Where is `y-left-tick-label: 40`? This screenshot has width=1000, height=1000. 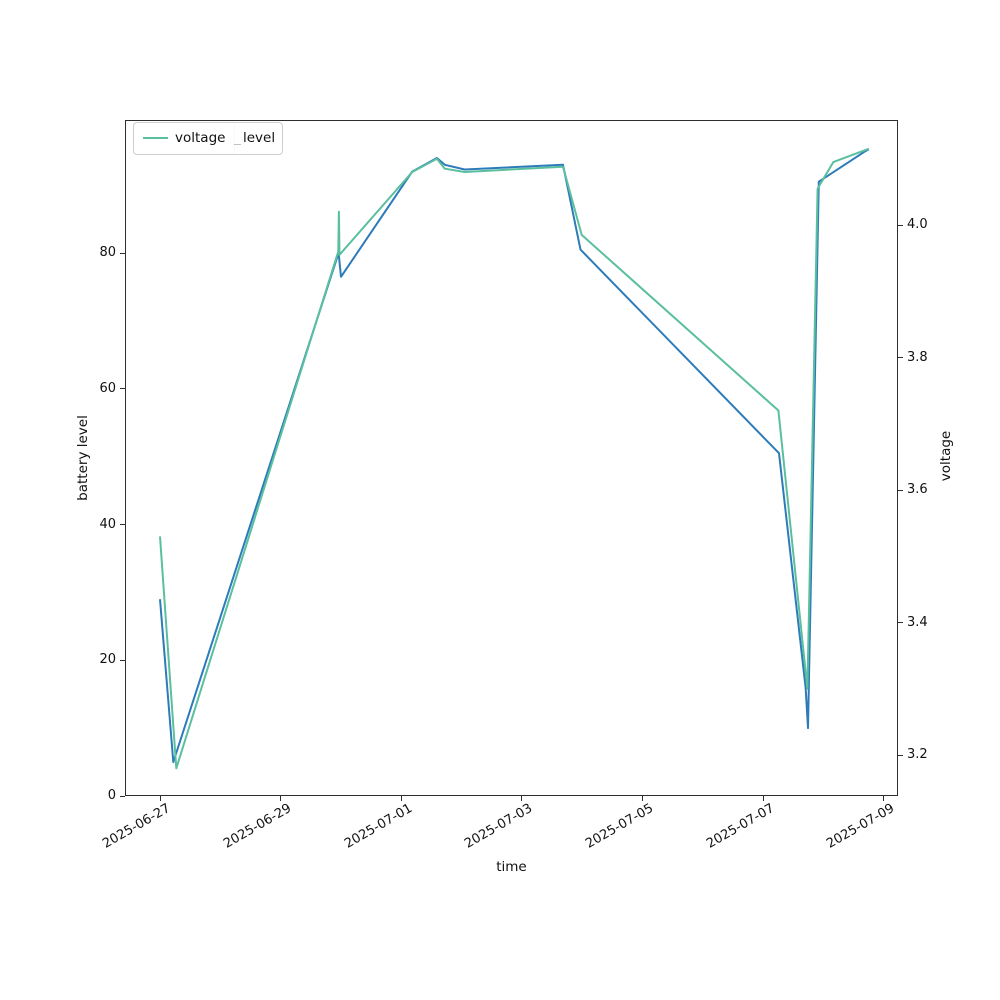 y-left-tick-label: 40 is located at coordinates (107, 524).